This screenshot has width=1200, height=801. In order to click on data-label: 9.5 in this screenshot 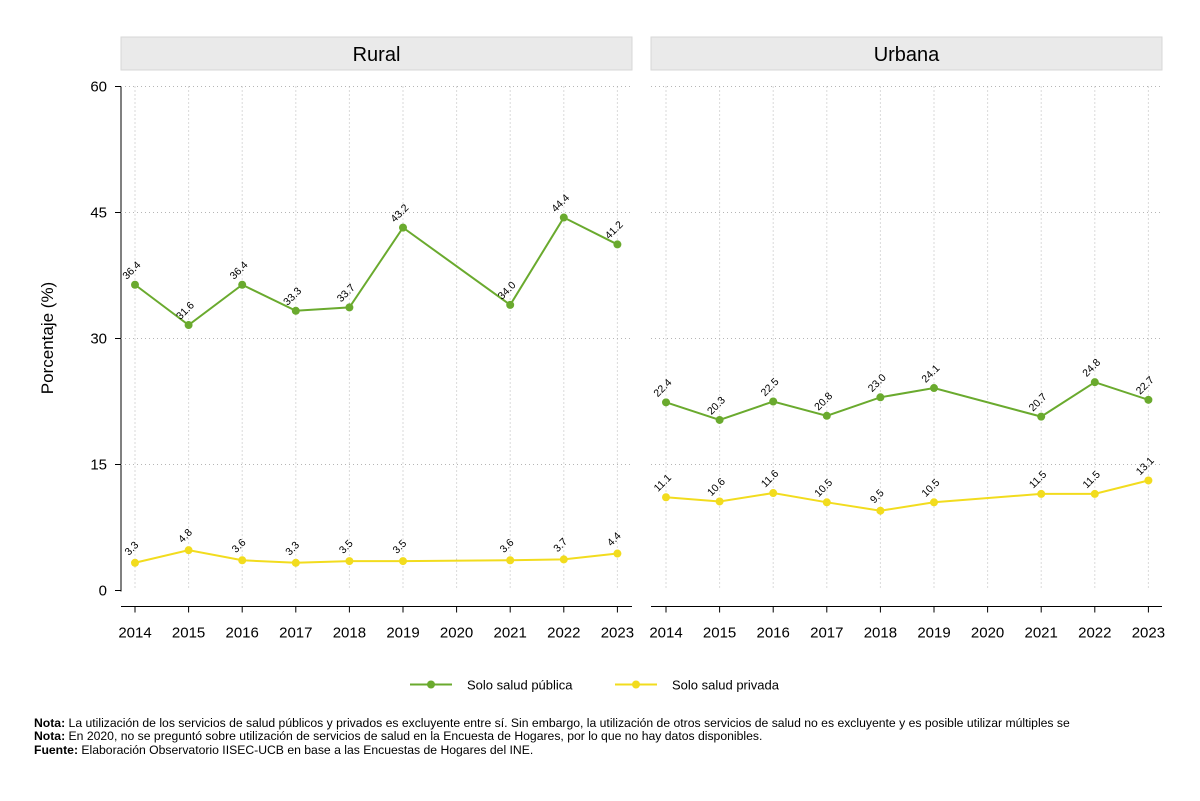, I will do `click(877, 496)`.